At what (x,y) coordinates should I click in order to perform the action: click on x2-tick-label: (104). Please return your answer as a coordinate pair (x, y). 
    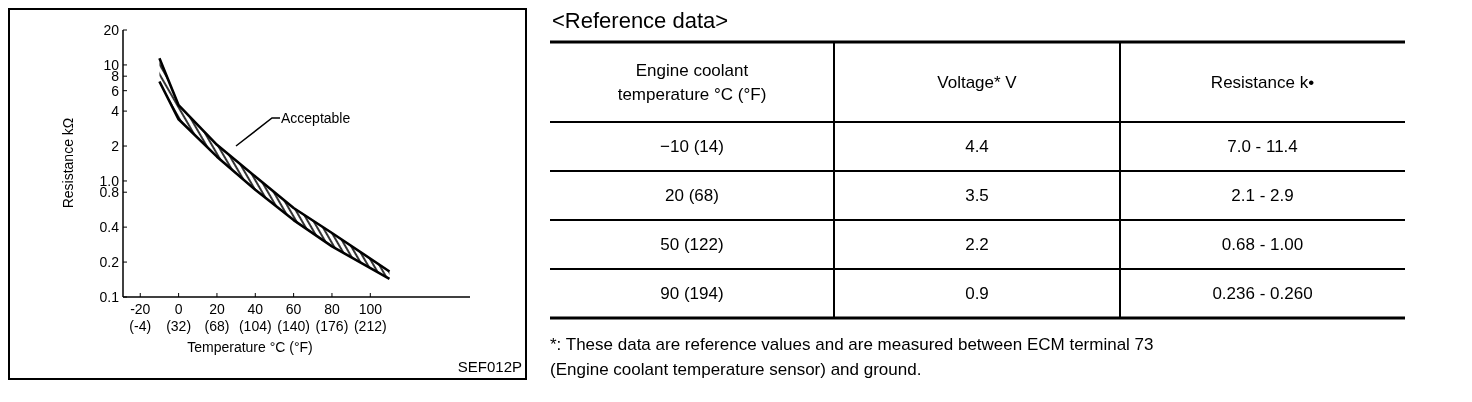
    Looking at the image, I should click on (255, 326).